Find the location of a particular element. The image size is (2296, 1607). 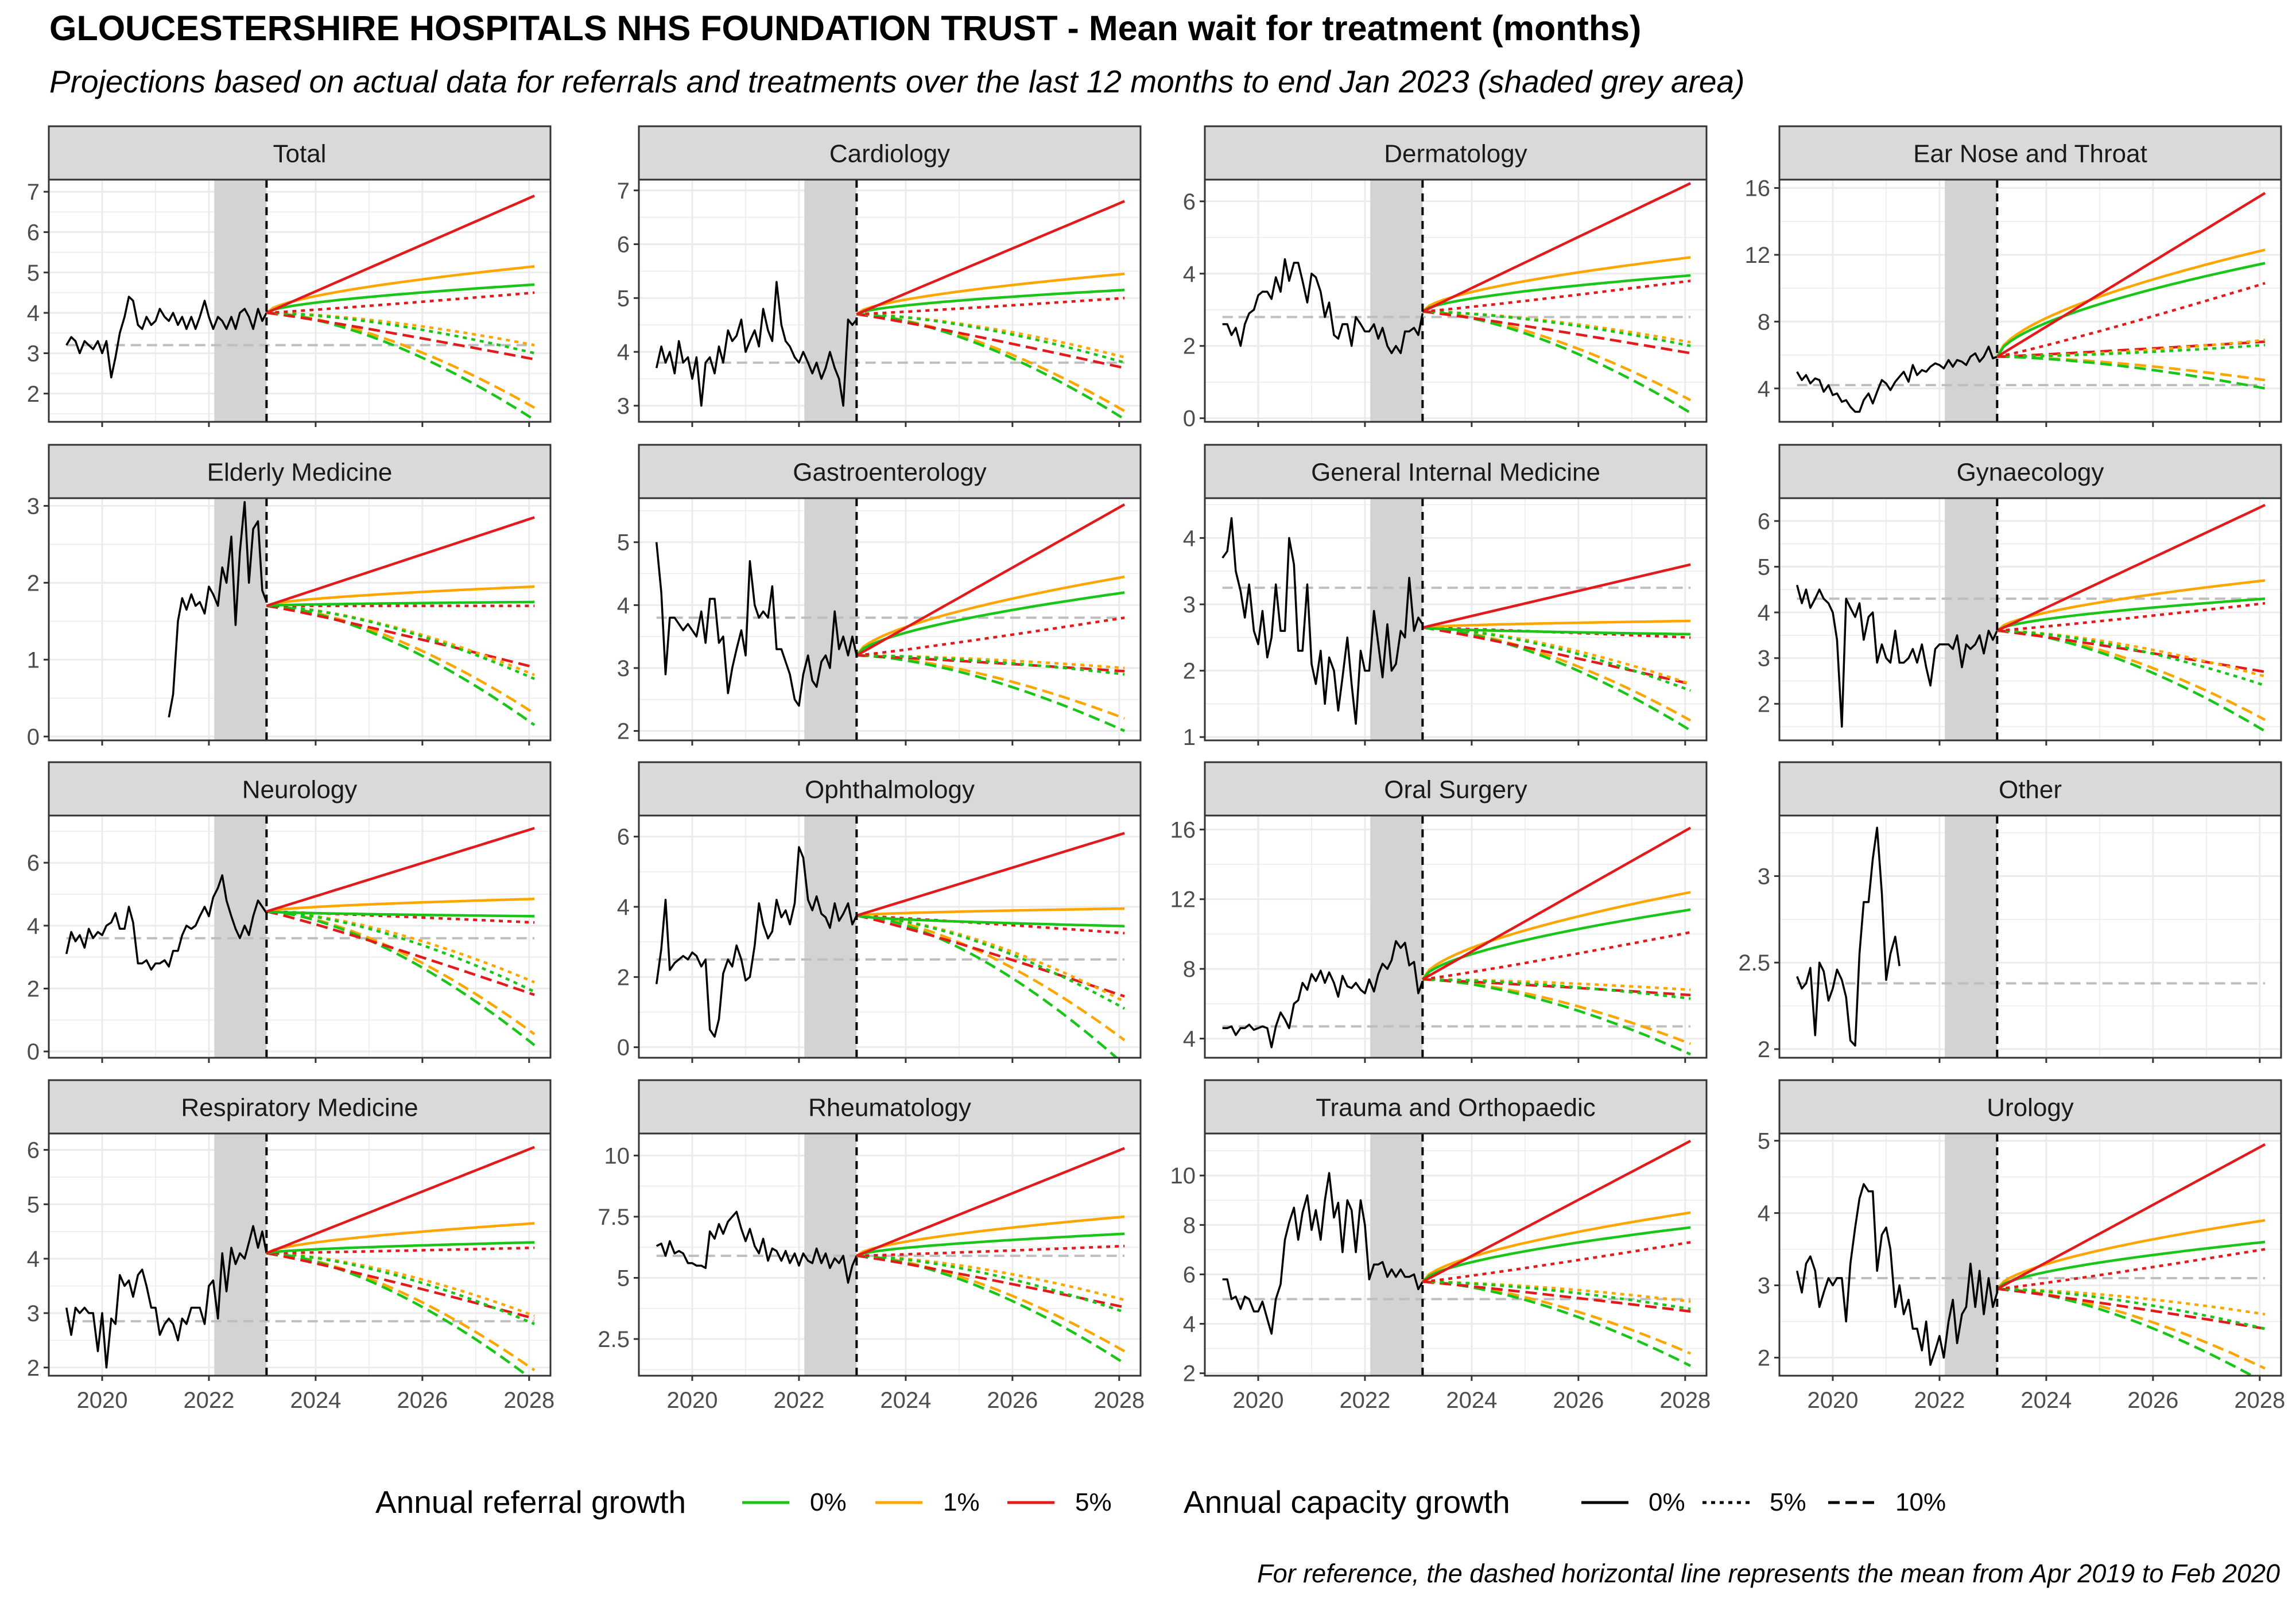

facet-panel-general-internal-medicine: General Internal Medicine 1 2 3 4 is located at coordinates (1445, 597).